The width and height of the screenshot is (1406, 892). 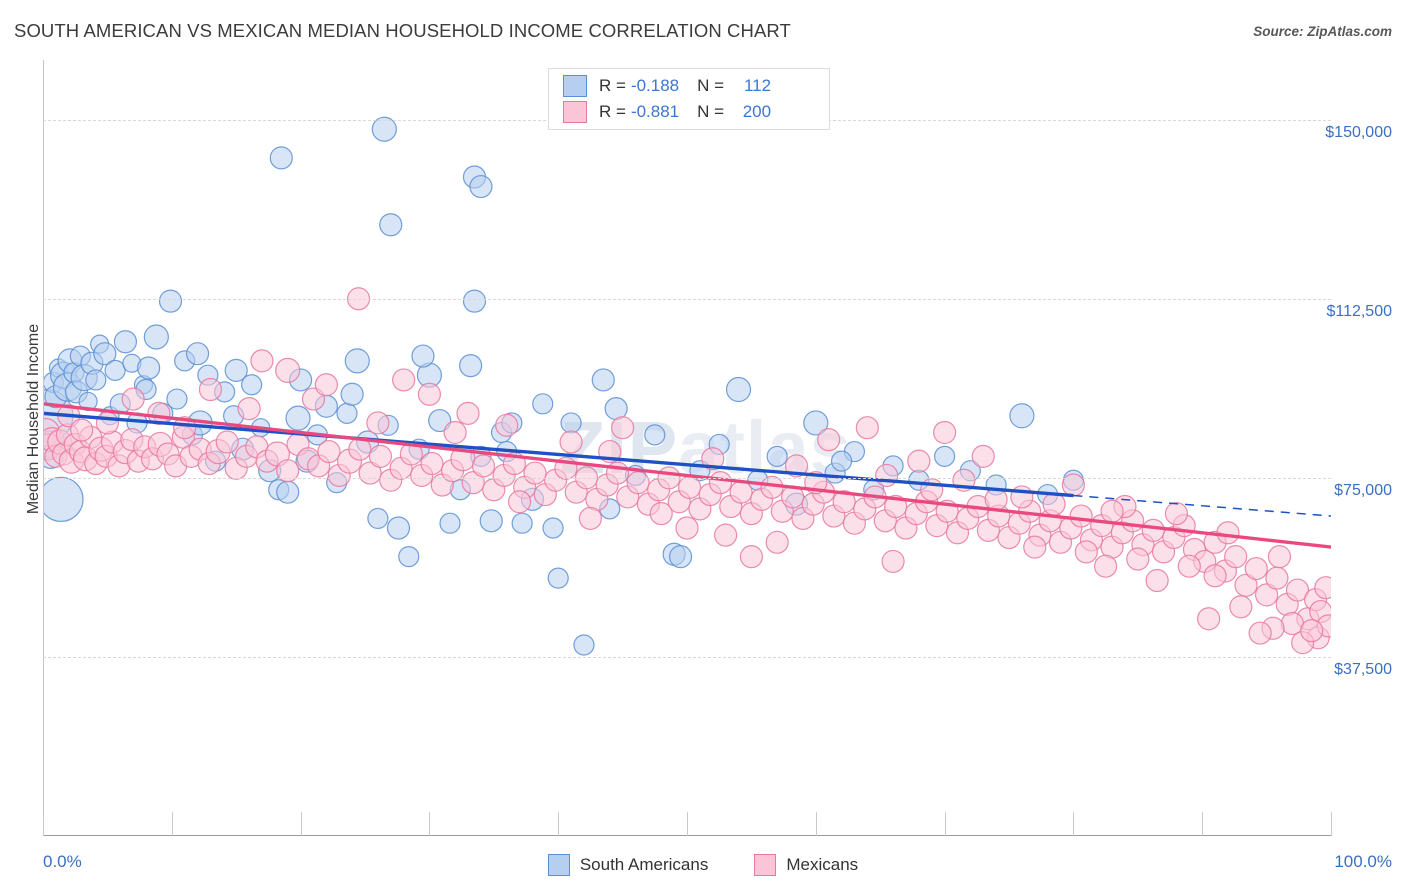 What do you see at coordinates (1363, 861) in the screenshot?
I see `x-axis-label-max: 100.0%` at bounding box center [1363, 861].